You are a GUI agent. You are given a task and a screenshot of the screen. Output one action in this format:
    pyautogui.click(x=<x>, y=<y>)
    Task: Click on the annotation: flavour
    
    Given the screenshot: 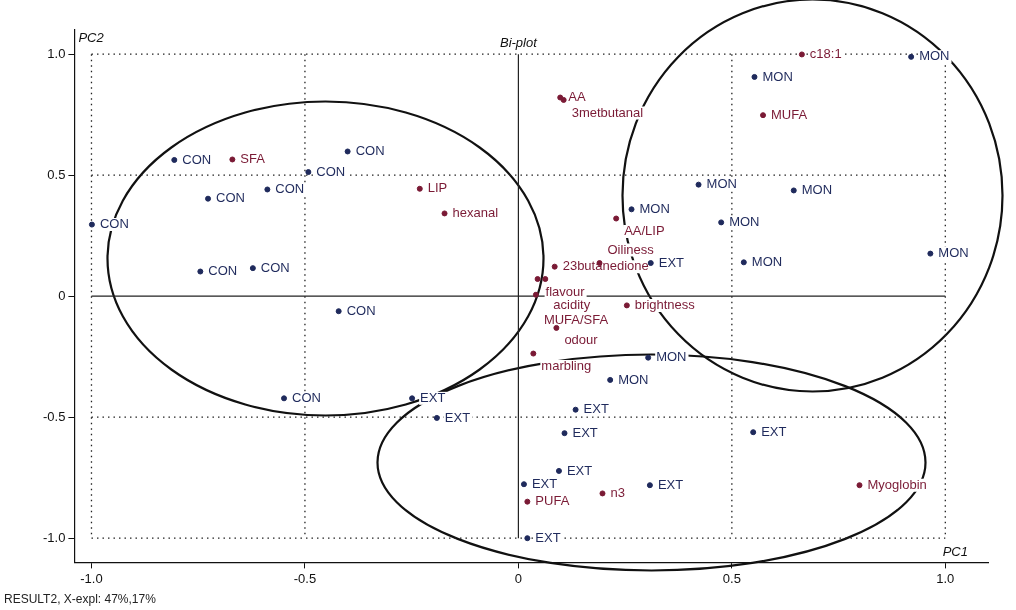 What is the action you would take?
    pyautogui.click(x=565, y=291)
    